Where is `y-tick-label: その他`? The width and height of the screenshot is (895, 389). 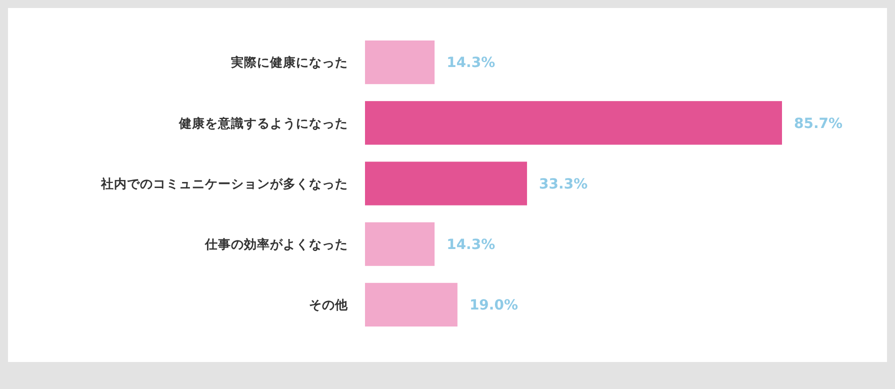 y-tick-label: その他 is located at coordinates (329, 304).